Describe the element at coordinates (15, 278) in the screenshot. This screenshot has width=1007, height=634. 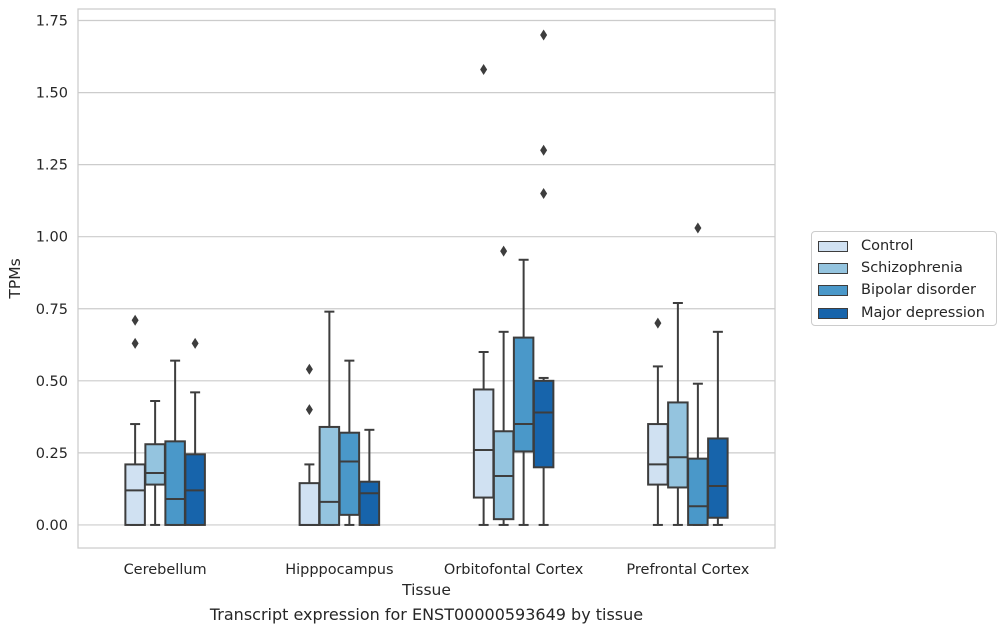
I see `y-axis-label: TPMs` at that location.